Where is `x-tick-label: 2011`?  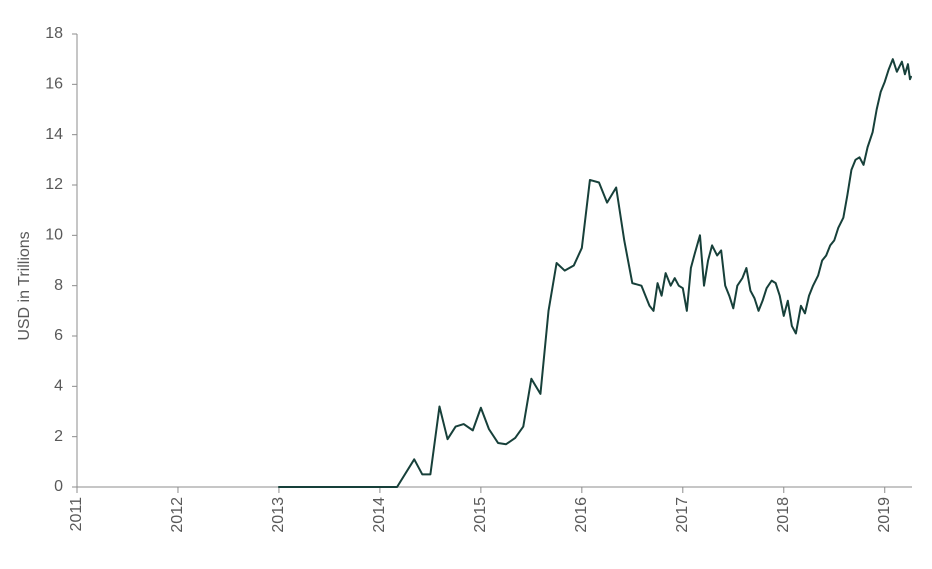
x-tick-label: 2011 is located at coordinates (76, 514).